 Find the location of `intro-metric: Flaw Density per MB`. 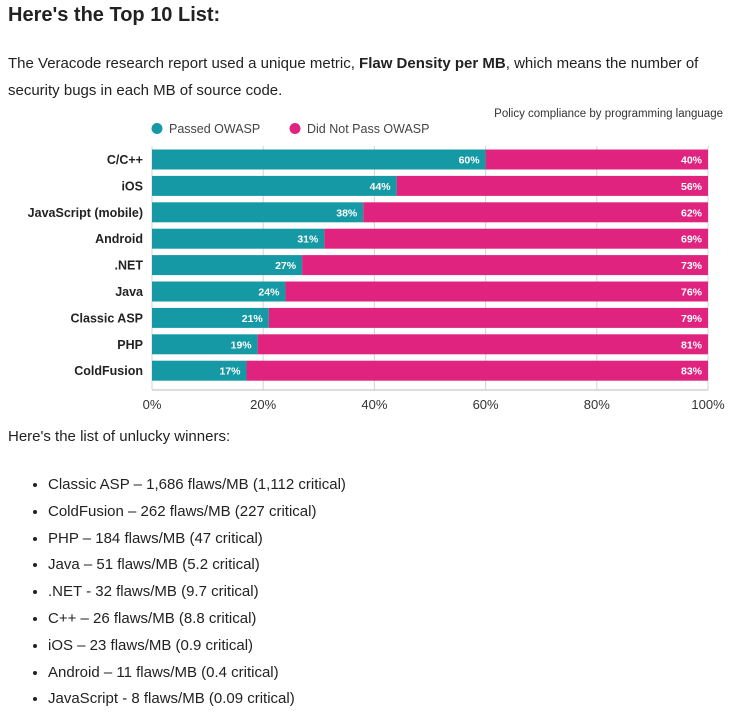

intro-metric: Flaw Density per MB is located at coordinates (432, 63).